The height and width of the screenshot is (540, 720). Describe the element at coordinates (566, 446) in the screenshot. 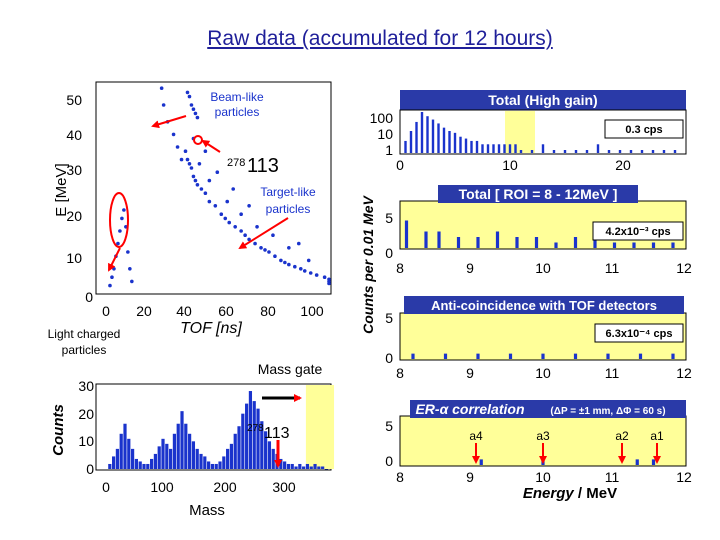

I see `alpha-arrows: a4 a3 a2 a1` at that location.